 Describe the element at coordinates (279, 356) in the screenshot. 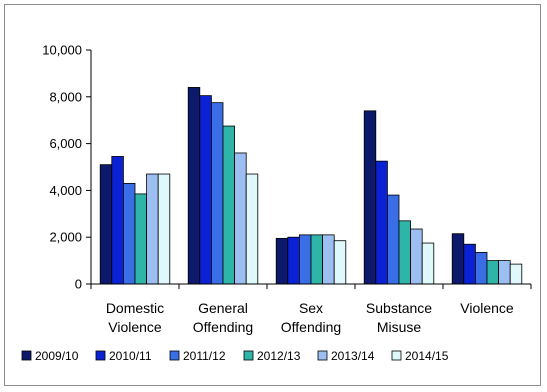

I see `legend-label: 2012/13` at that location.